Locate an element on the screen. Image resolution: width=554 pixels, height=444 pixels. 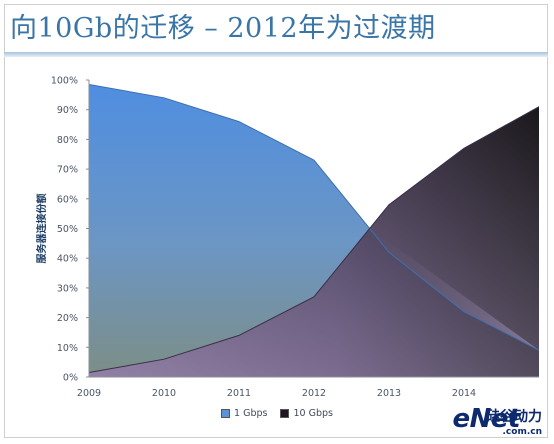
y-tick-label: 90% is located at coordinates (67, 110).